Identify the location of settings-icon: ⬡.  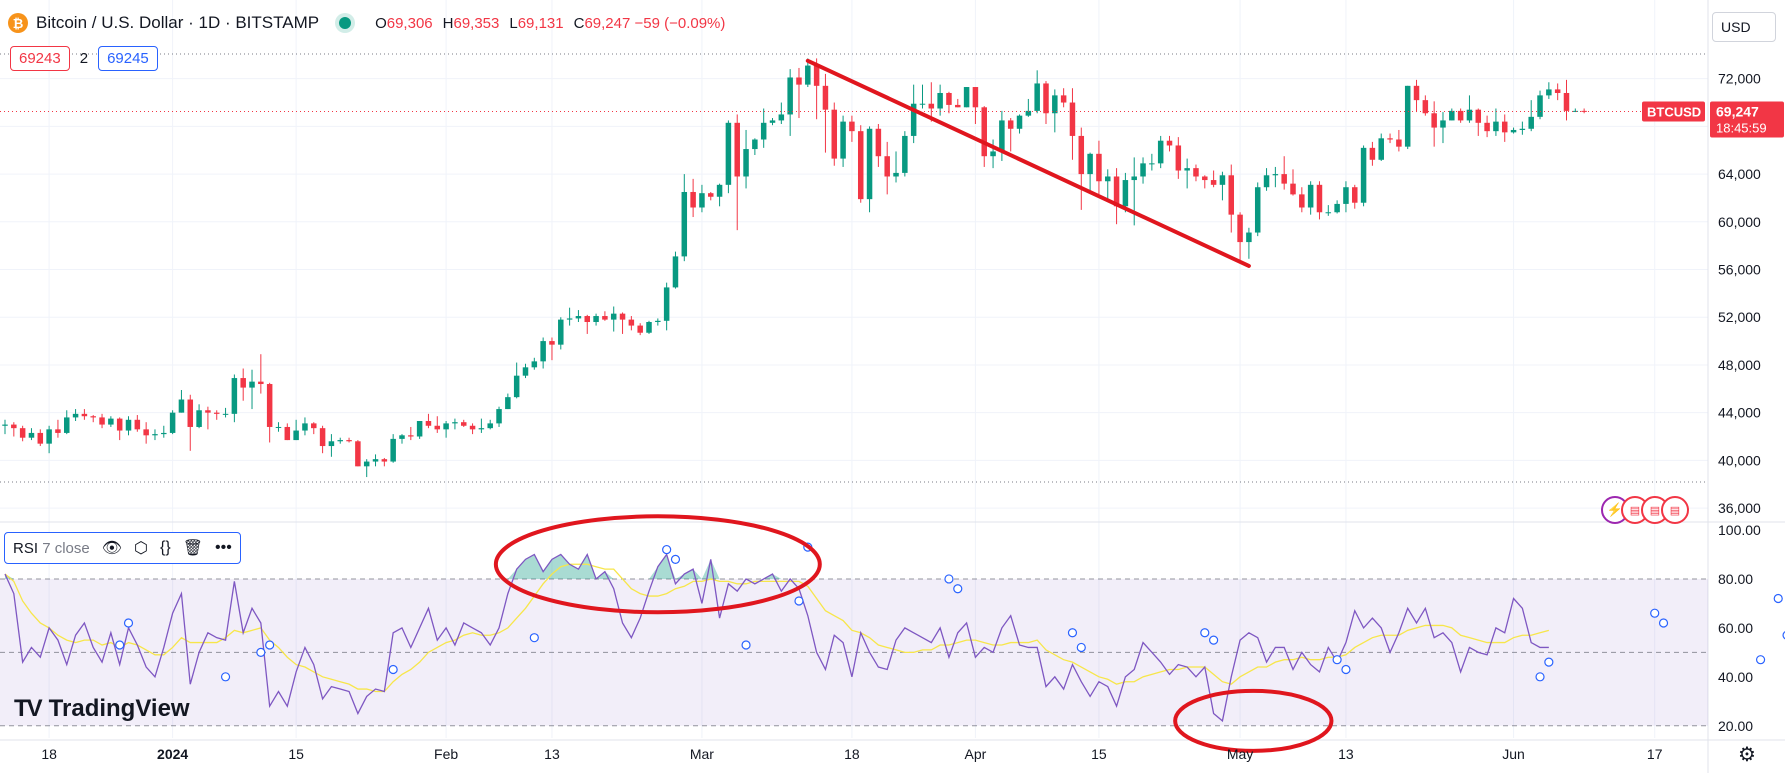
(141, 548).